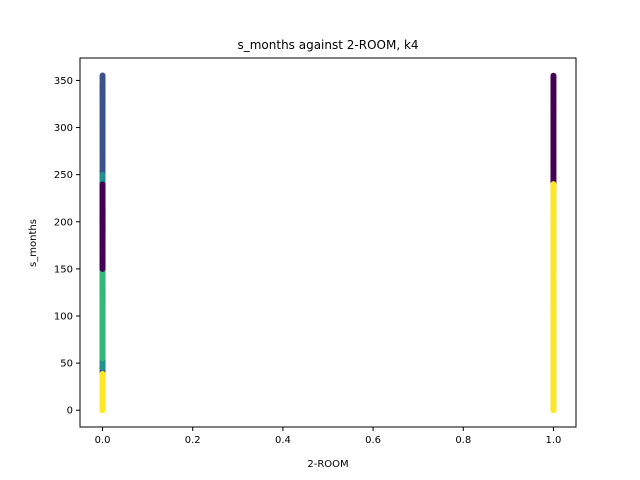  What do you see at coordinates (283, 440) in the screenshot?
I see `x-tick-label: 0.4` at bounding box center [283, 440].